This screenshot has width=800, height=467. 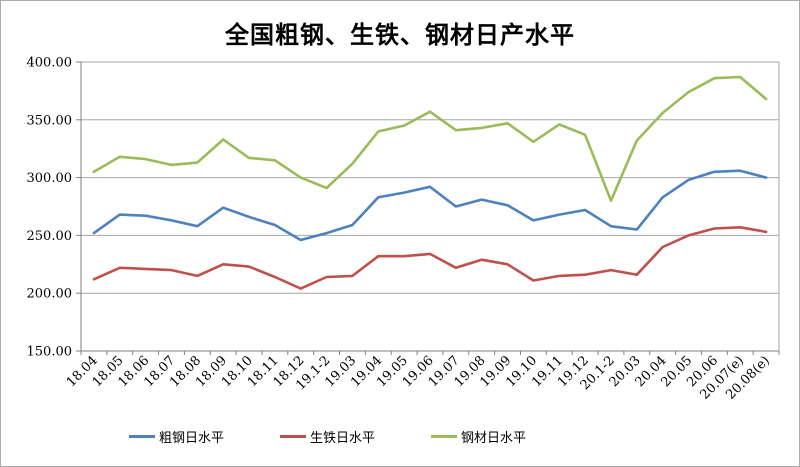 I want to click on legend-entry-steel-products: 钢材日水平, so click(x=478, y=436).